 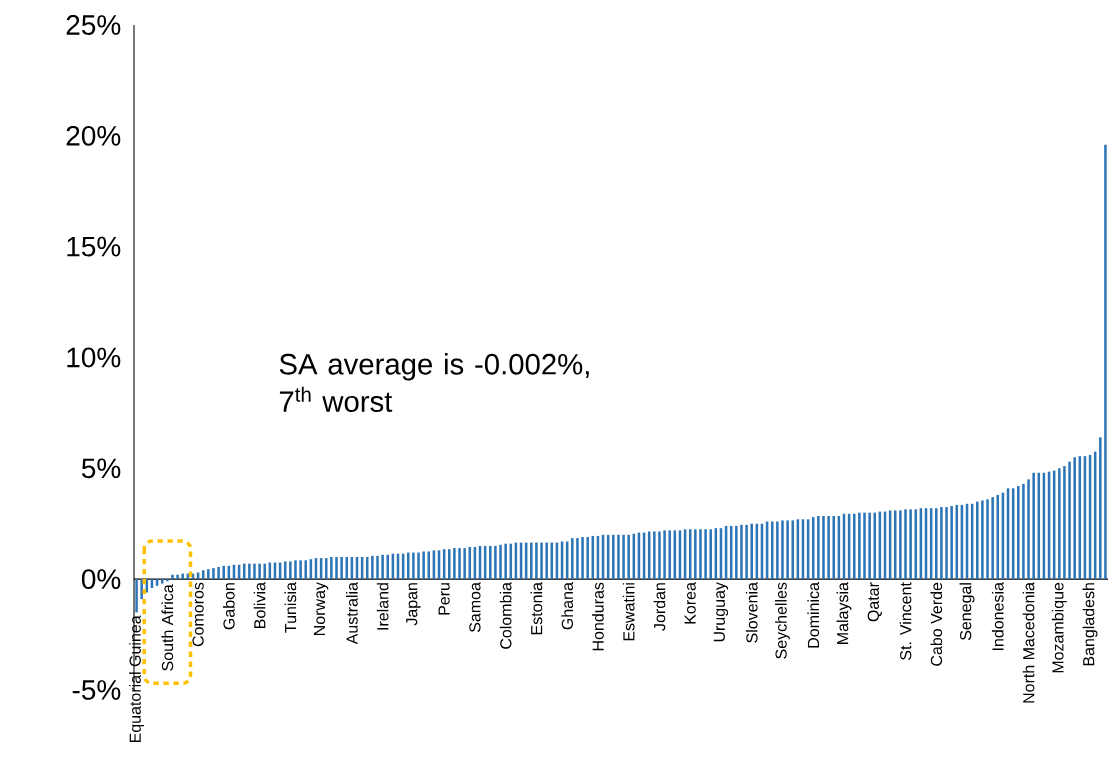 I want to click on x-tick-label: Cabo Verde, so click(x=936, y=624).